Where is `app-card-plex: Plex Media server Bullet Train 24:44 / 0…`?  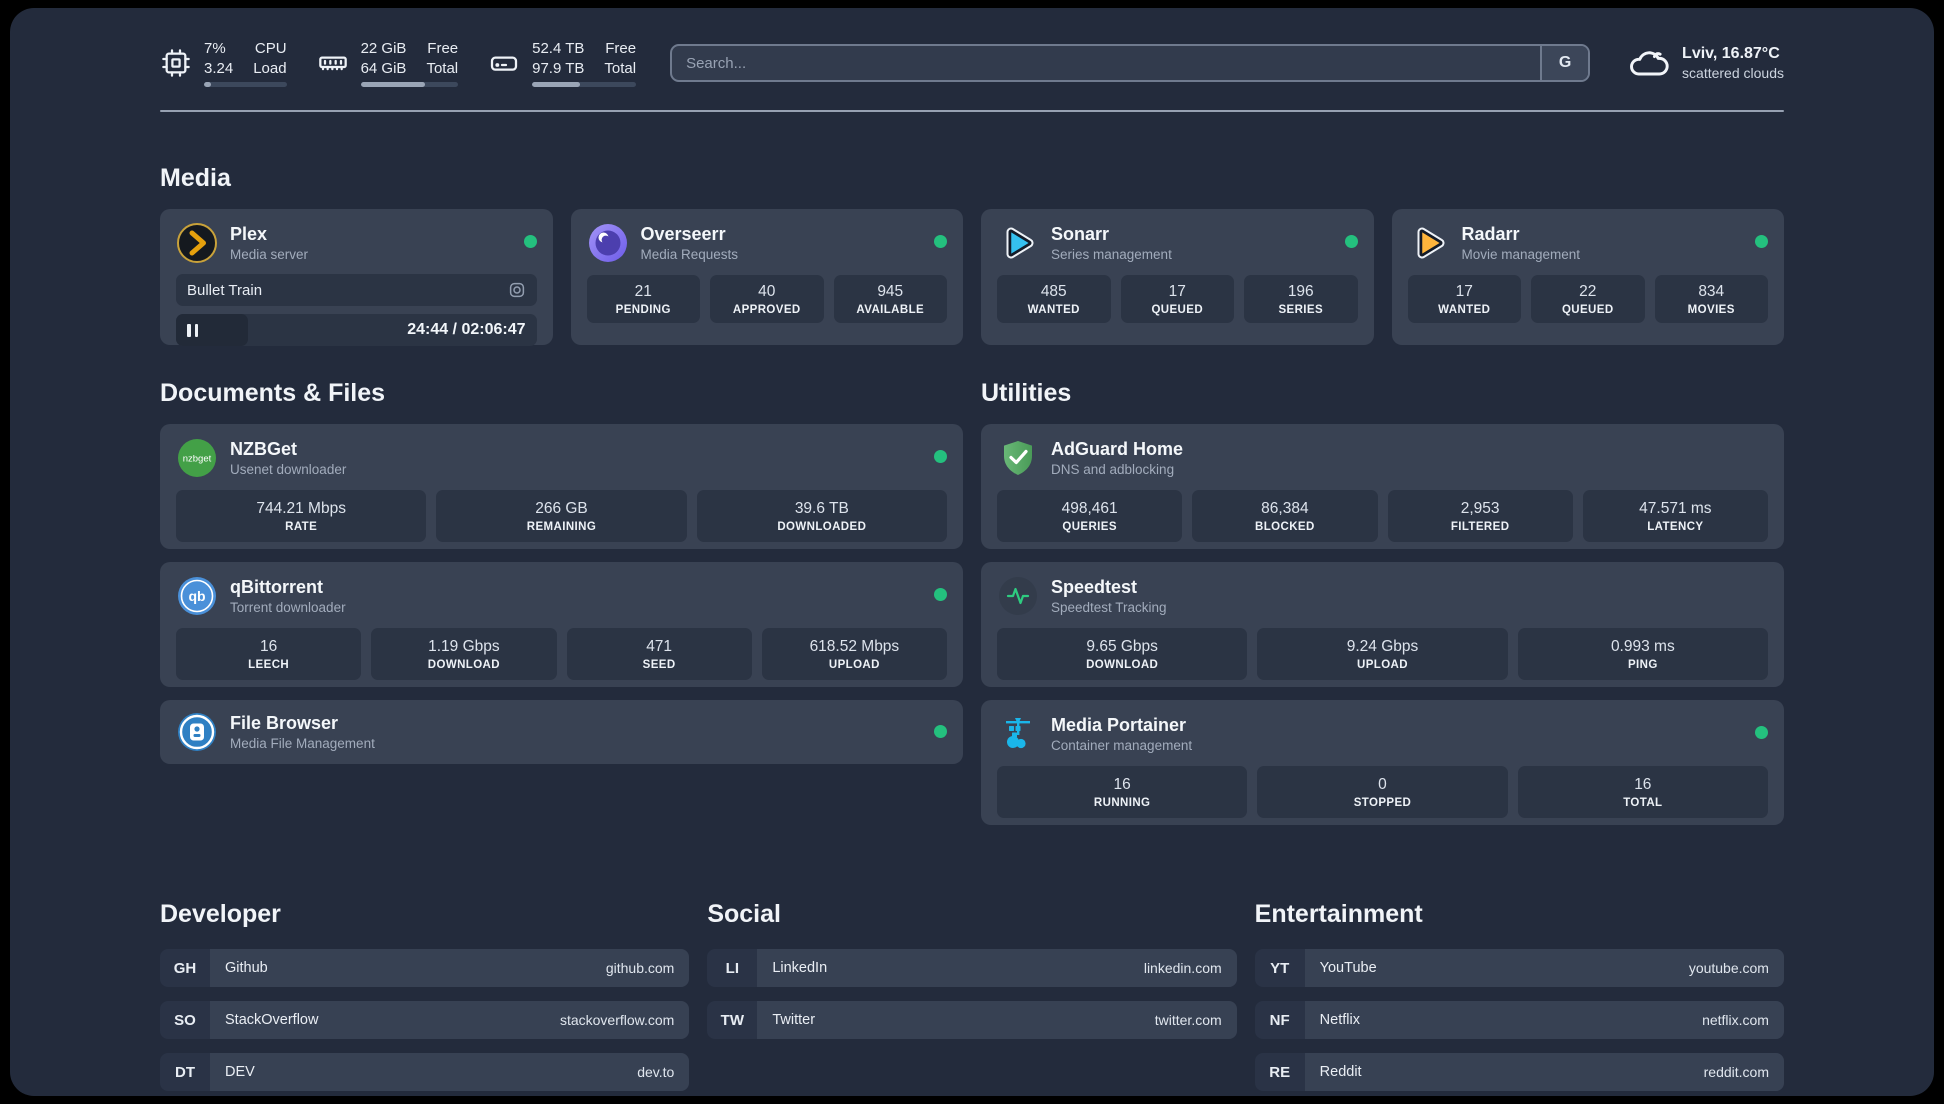
app-card-plex: Plex Media server Bullet Train 24:44 / 0… is located at coordinates (356, 277).